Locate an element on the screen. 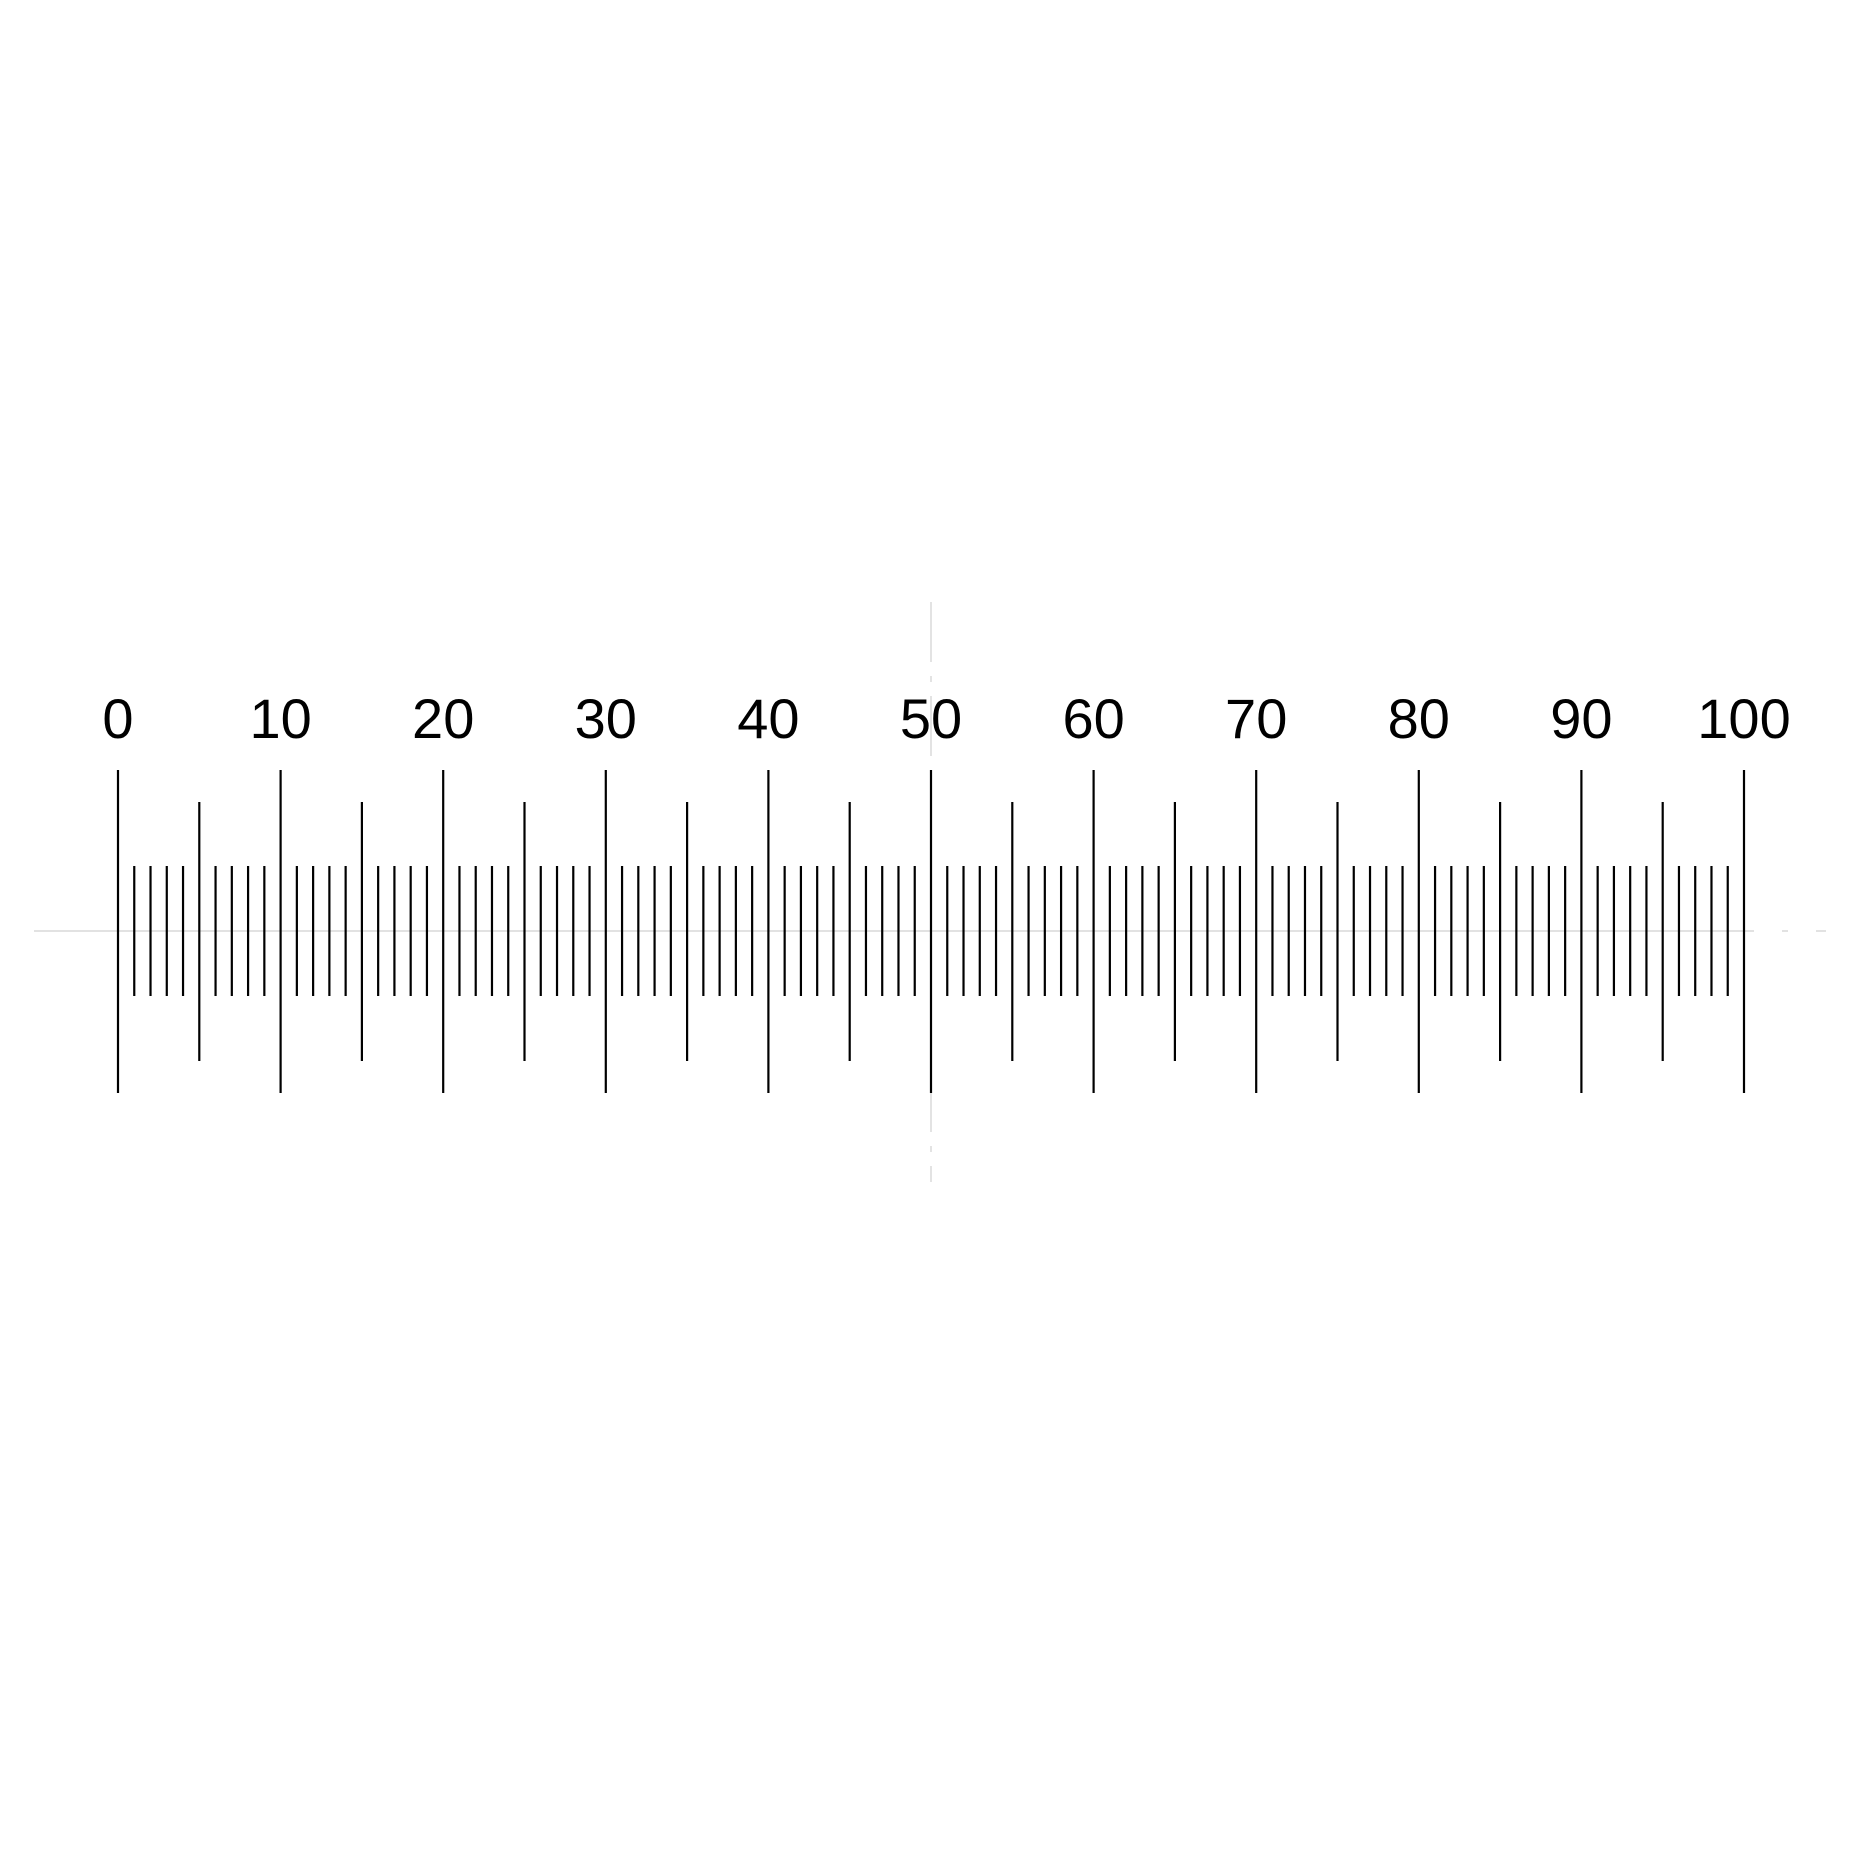 This screenshot has height=1860, width=1860. scale-label: 40 is located at coordinates (768, 718).